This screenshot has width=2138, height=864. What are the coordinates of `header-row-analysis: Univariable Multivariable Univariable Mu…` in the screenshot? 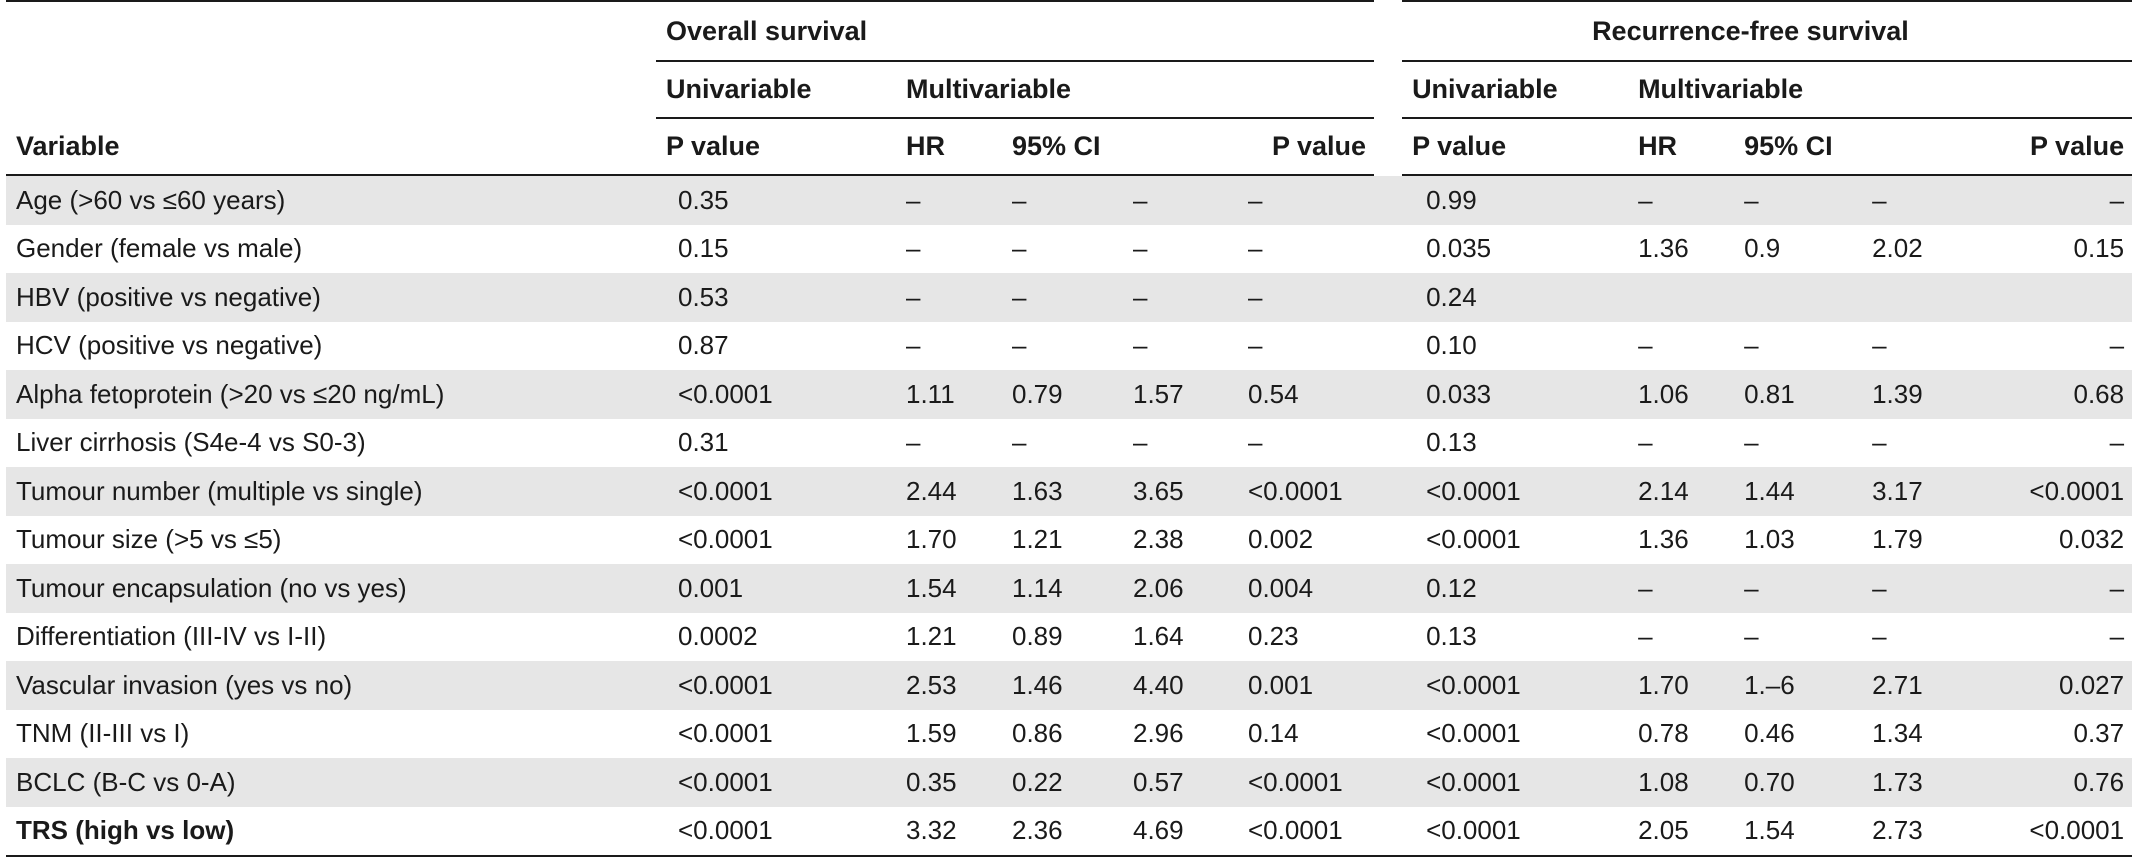 It's located at (1069, 90).